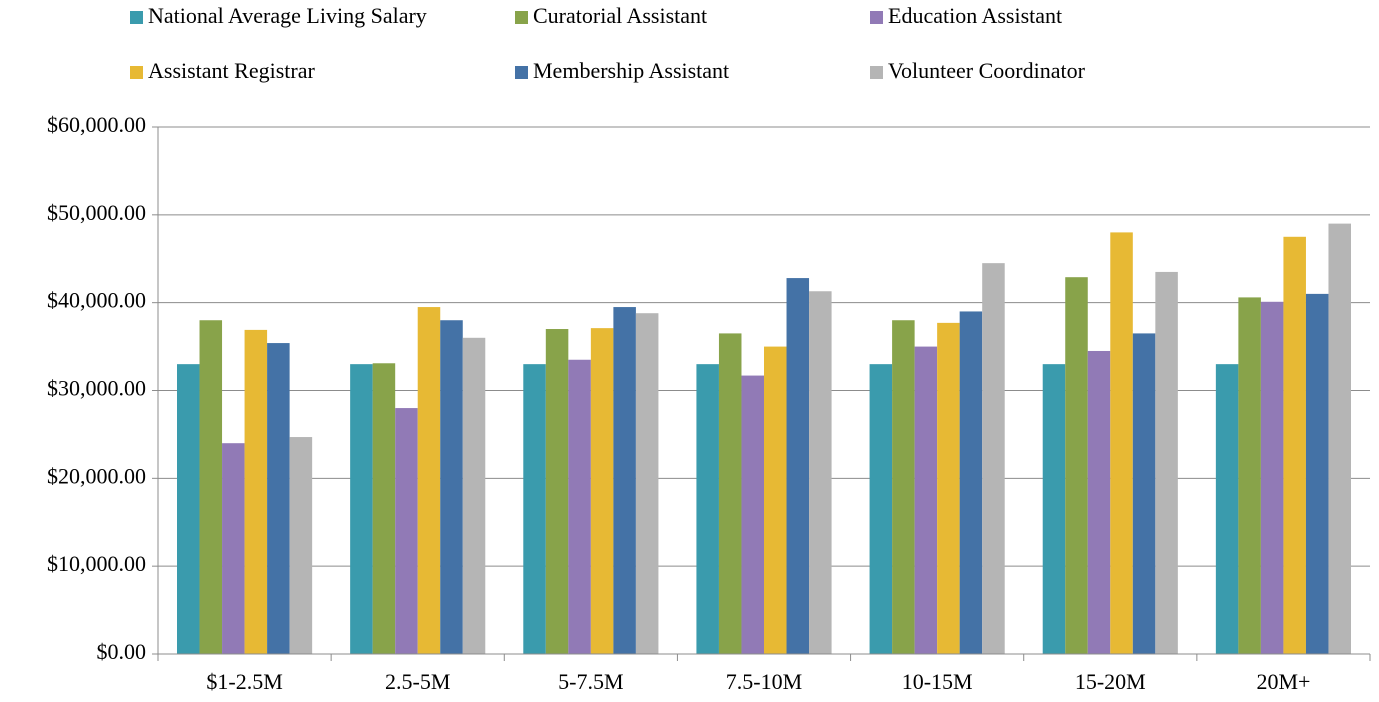  What do you see at coordinates (937, 681) in the screenshot?
I see `x-tick-label: 10-15M` at bounding box center [937, 681].